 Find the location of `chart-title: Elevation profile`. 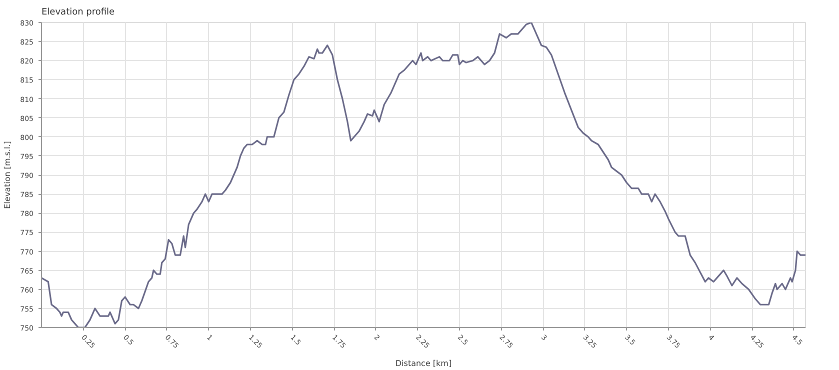

chart-title: Elevation profile is located at coordinates (79, 13).